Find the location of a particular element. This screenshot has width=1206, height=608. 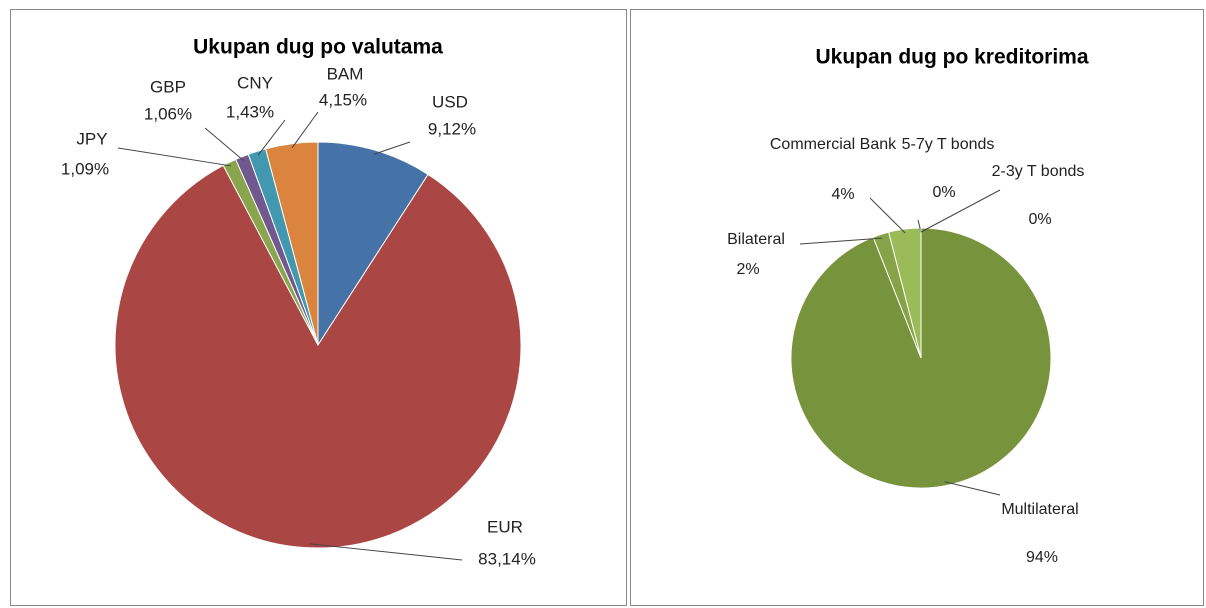

slice-label: 2-3y T bonds is located at coordinates (1038, 171).